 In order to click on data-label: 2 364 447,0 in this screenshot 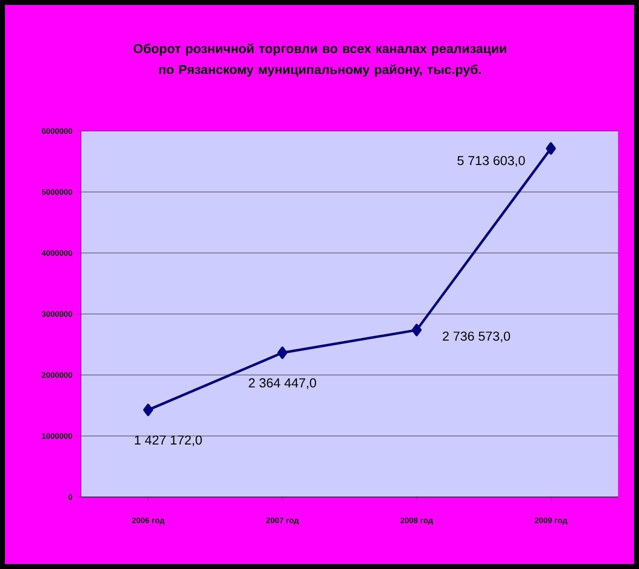, I will do `click(282, 383)`.